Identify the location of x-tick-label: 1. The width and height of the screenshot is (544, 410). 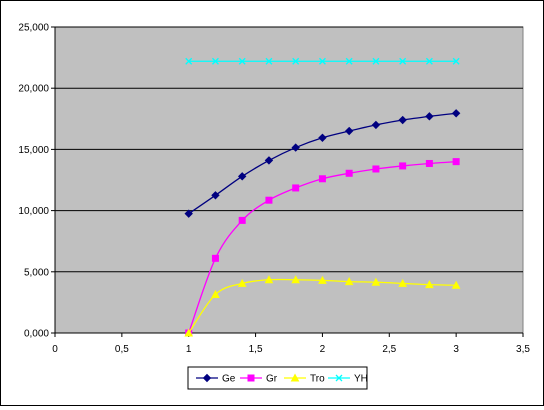
(189, 349).